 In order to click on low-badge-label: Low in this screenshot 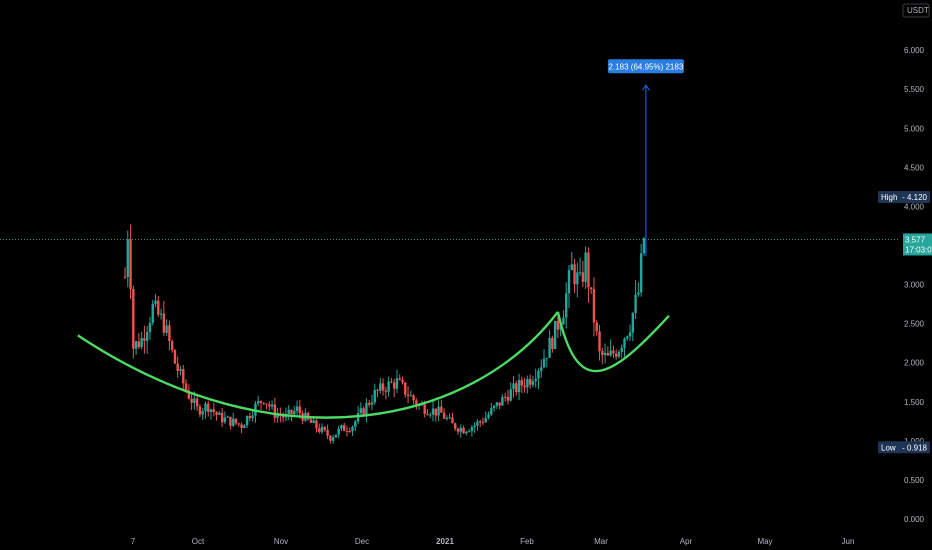, I will do `click(888, 447)`.